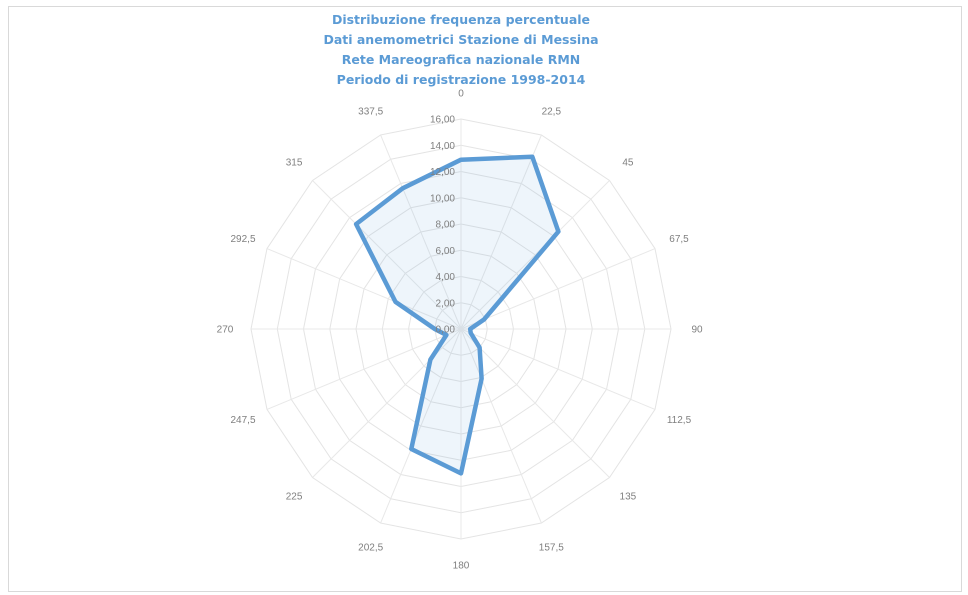 The image size is (968, 595). I want to click on direction-label: 270, so click(225, 330).